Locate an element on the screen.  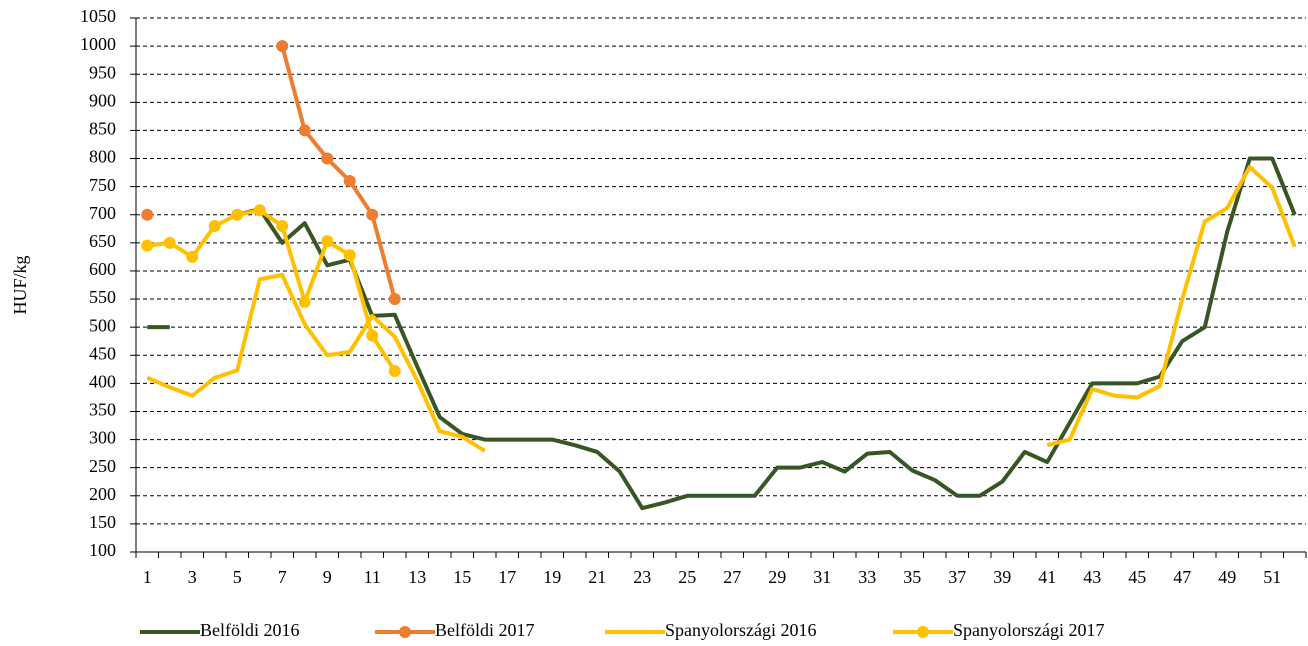
x-tick-label: 39 is located at coordinates (1002, 577).